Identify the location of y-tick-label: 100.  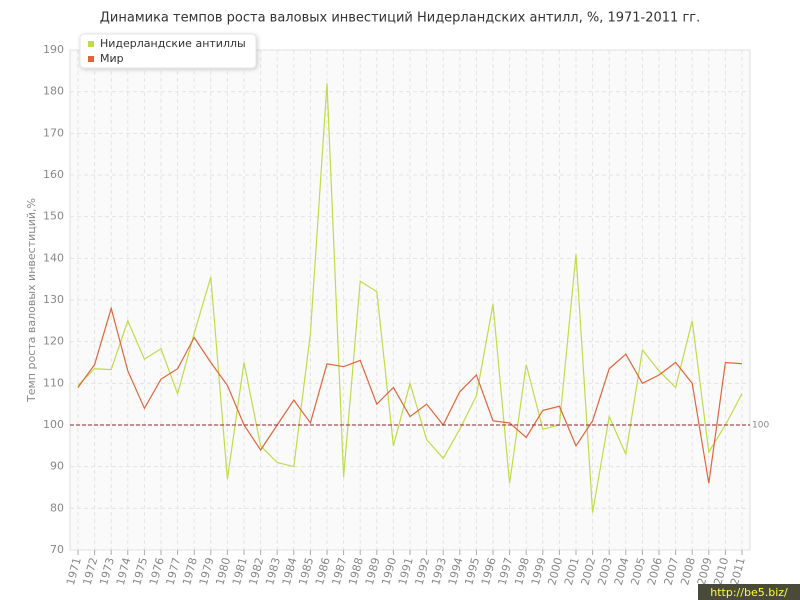
(53, 424).